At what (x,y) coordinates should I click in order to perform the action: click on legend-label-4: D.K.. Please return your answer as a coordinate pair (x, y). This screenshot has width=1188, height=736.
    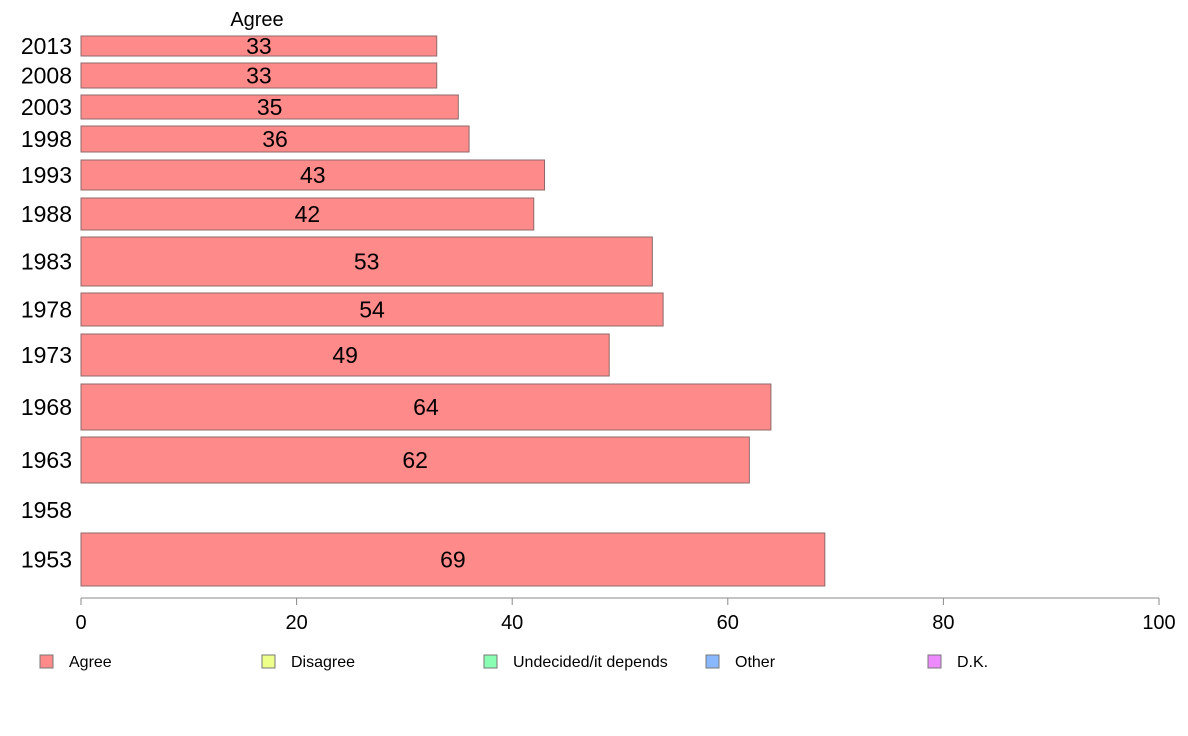
    Looking at the image, I should click on (972, 662).